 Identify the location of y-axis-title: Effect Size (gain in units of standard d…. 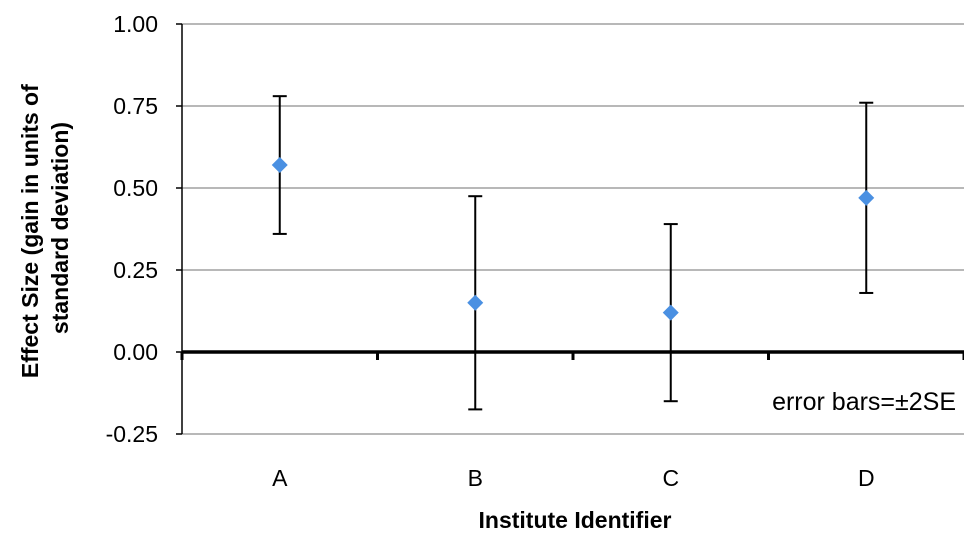
(45, 228).